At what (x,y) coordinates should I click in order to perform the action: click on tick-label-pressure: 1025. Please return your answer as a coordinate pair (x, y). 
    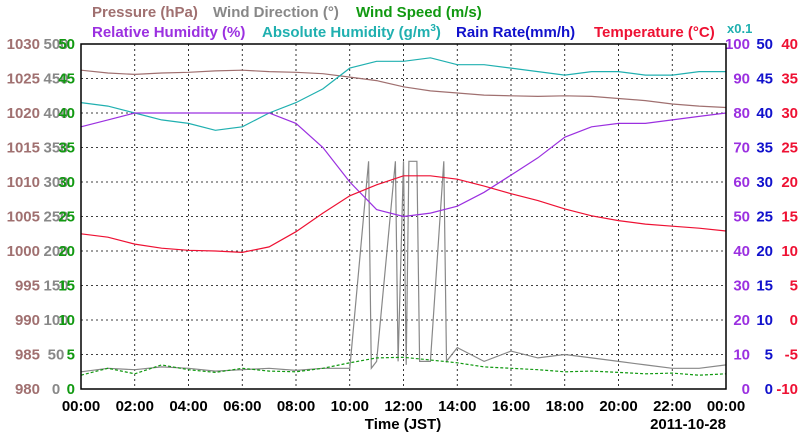
    Looking at the image, I should click on (23, 79).